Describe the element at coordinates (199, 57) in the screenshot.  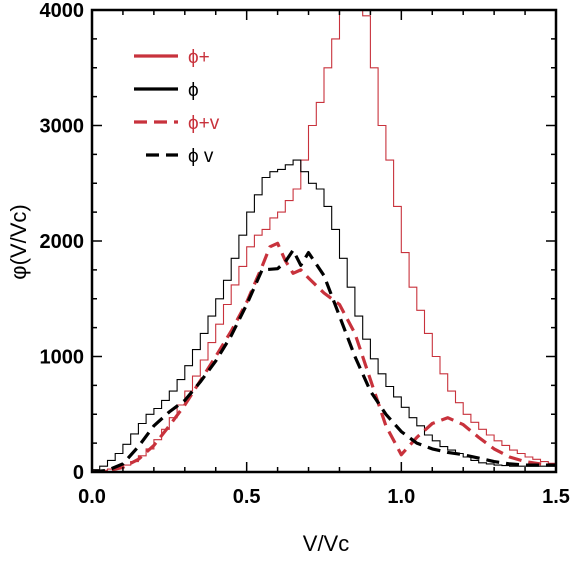
I see `legend-label: ϕ+` at that location.